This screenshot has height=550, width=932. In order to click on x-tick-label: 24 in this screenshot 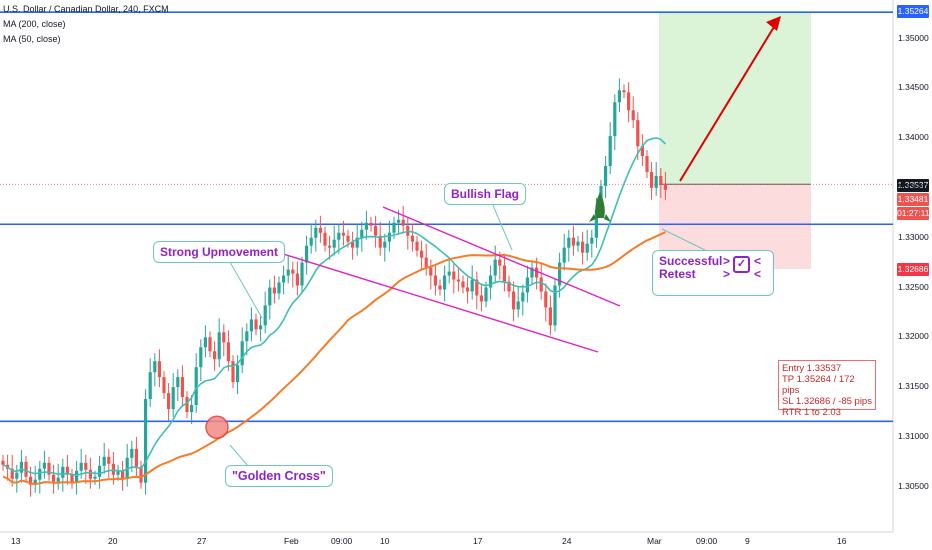, I will do `click(567, 541)`.